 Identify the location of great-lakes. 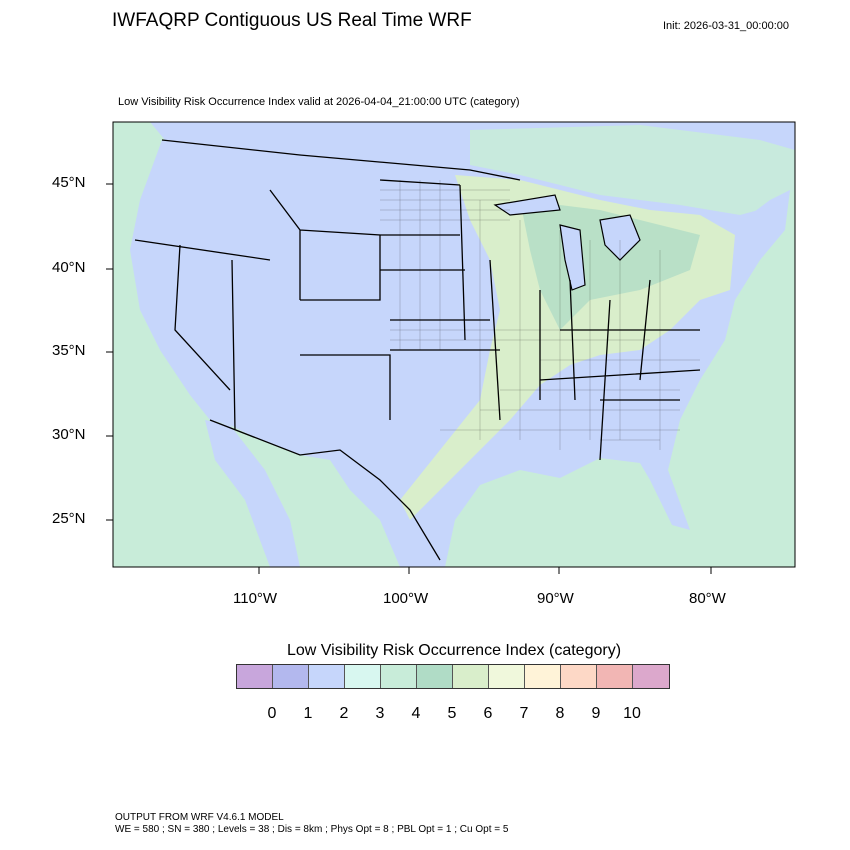
(567, 242).